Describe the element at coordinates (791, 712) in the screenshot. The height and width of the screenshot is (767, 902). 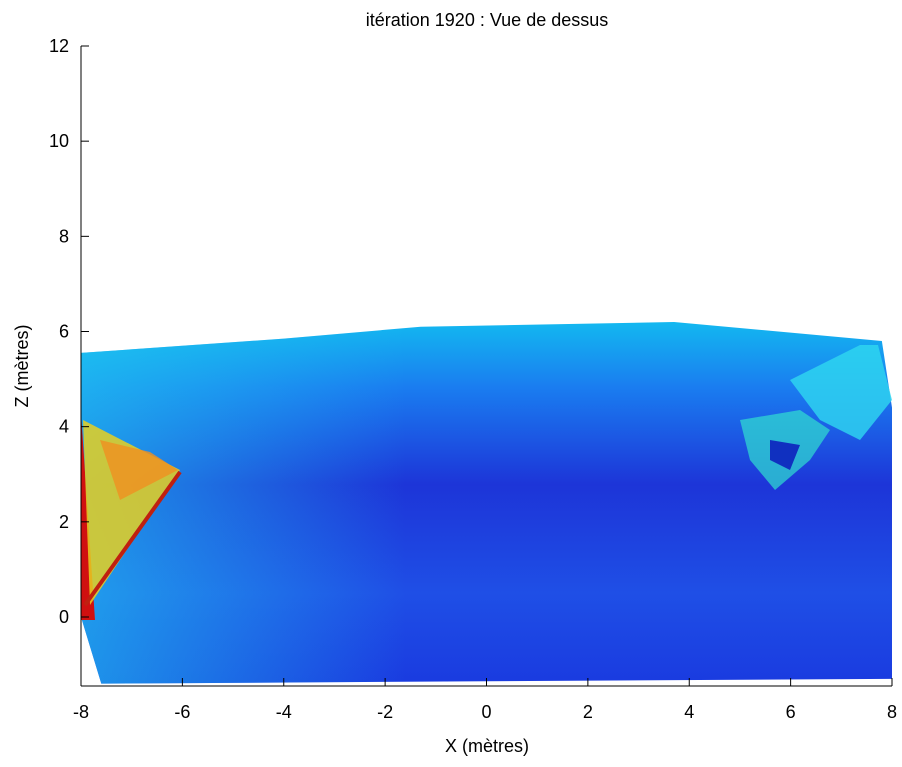
I see `x-tick-label: 6` at that location.